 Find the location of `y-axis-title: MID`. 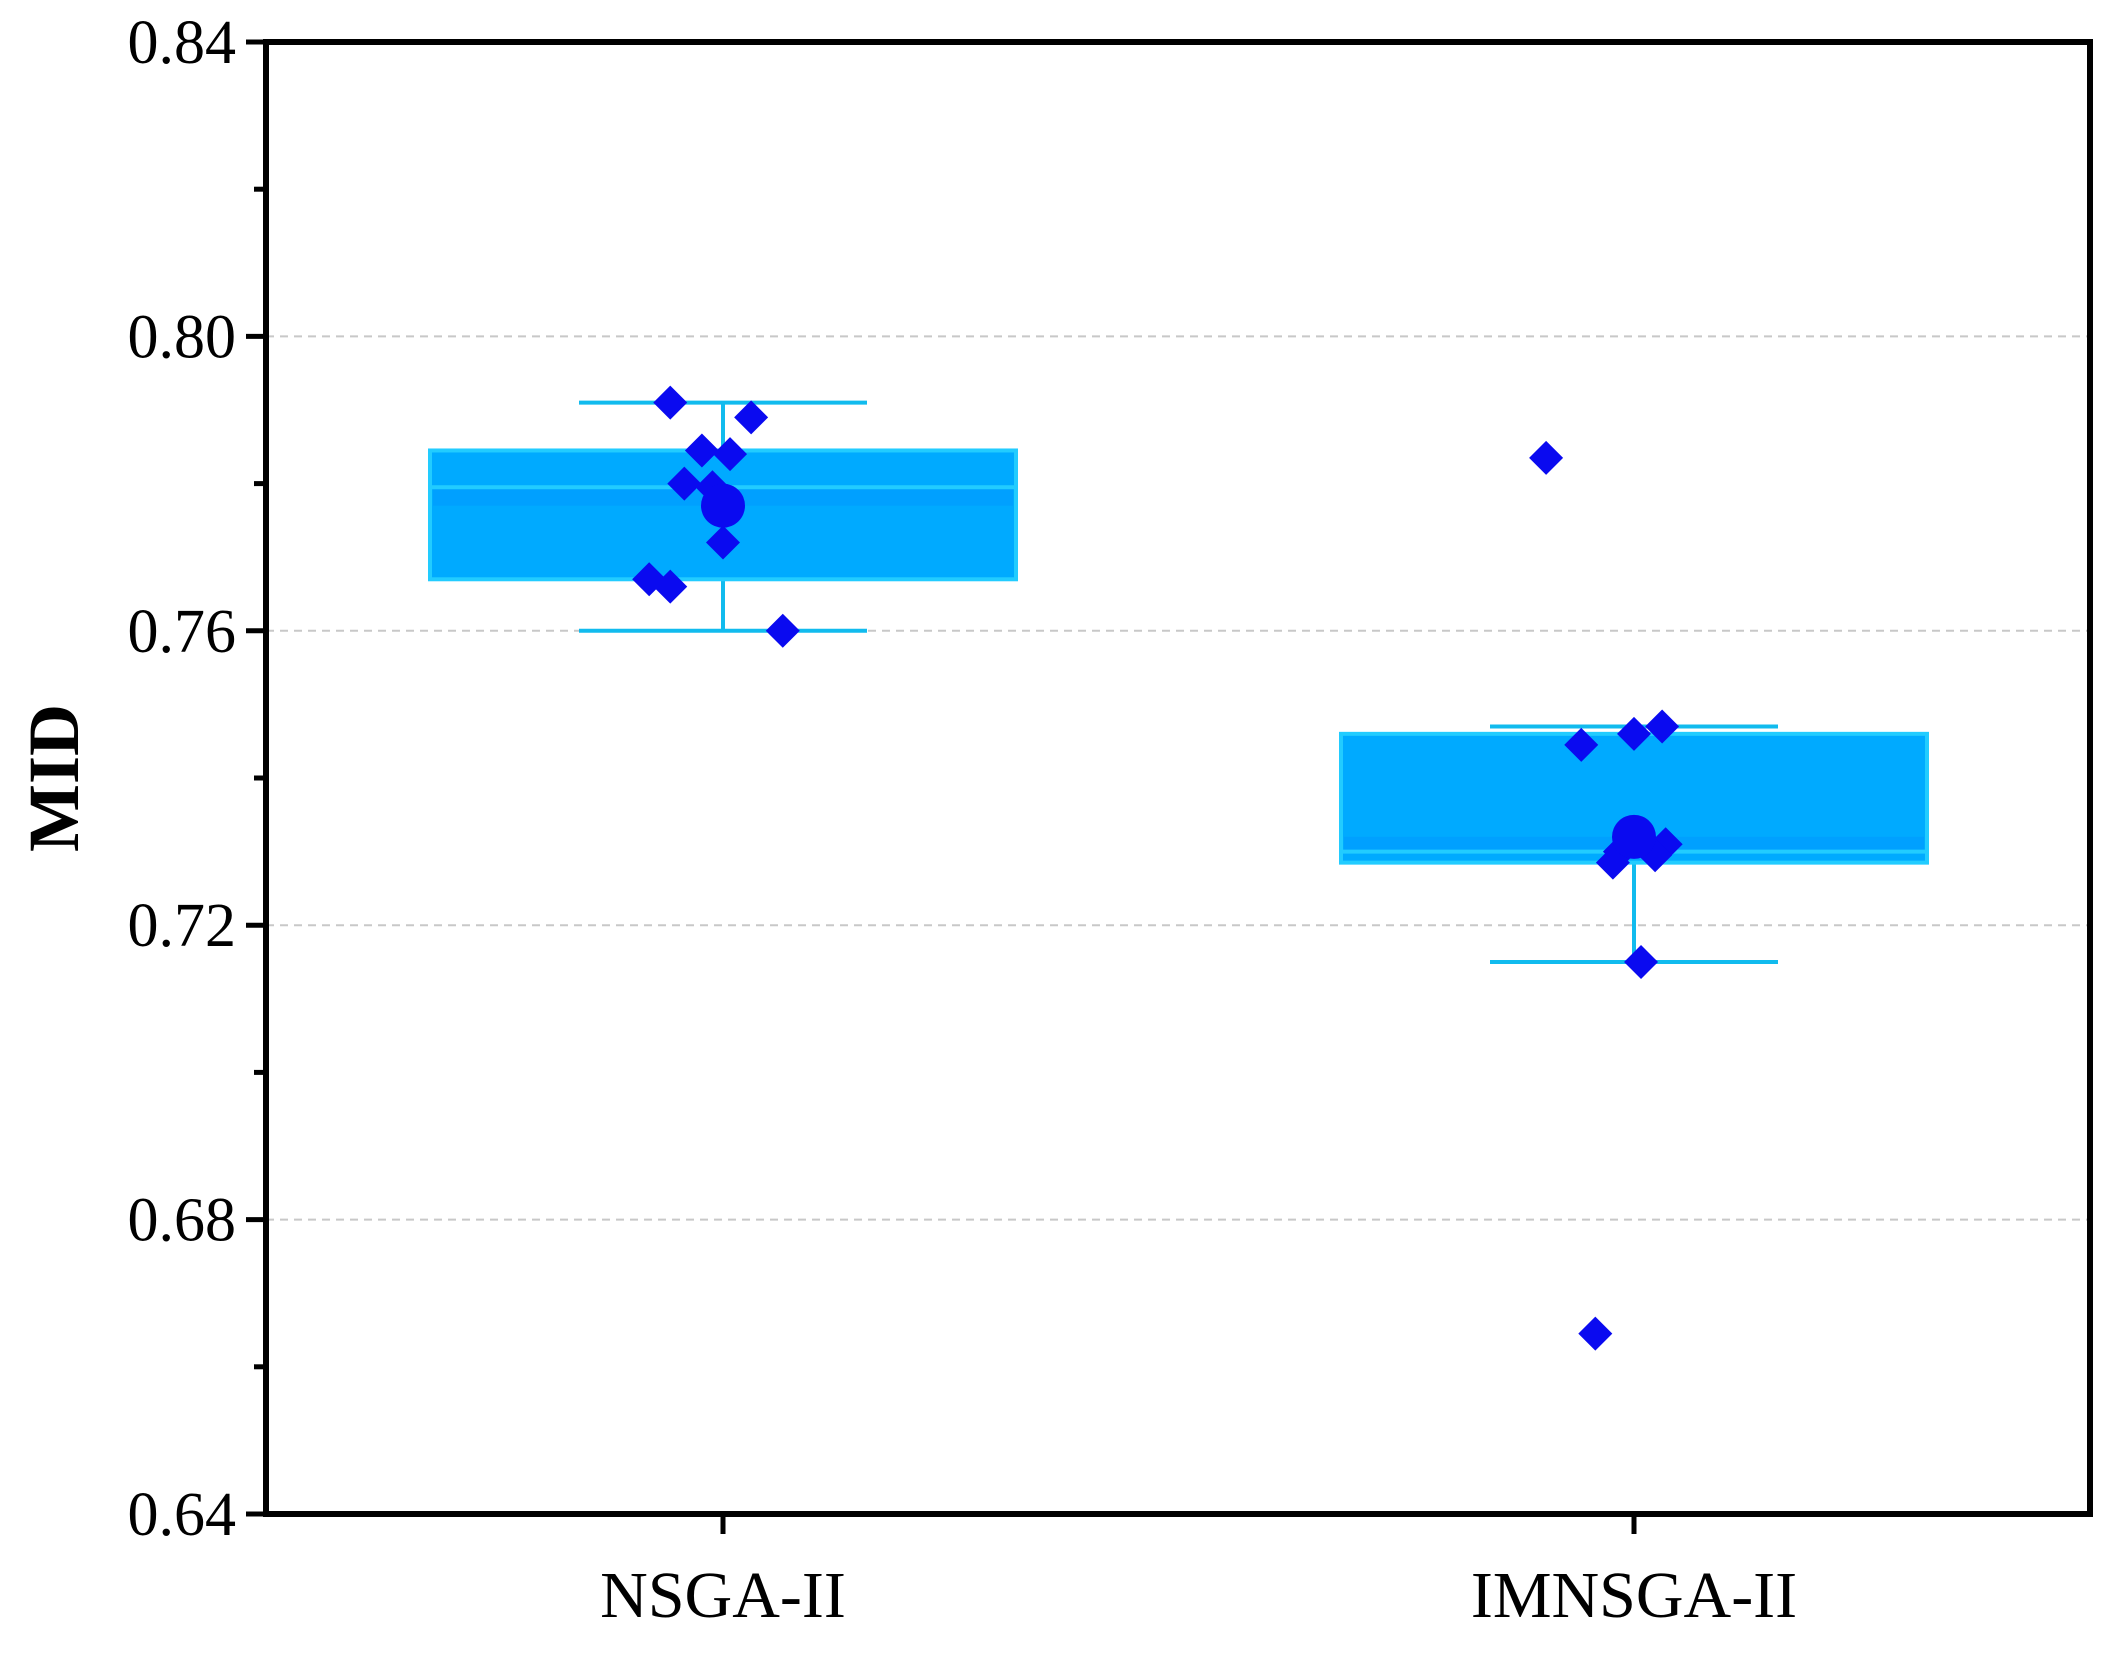

y-axis-title: MID is located at coordinates (54, 778).